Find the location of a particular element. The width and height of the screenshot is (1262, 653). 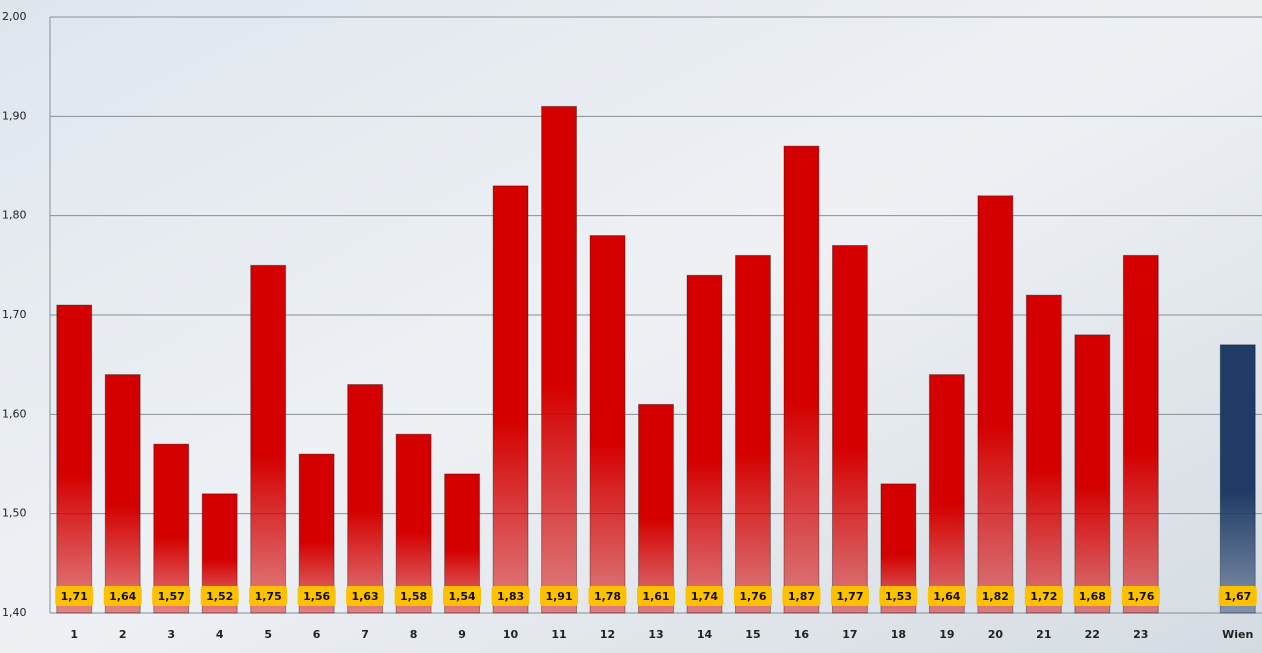

value-label: 1,87 is located at coordinates (801, 596).